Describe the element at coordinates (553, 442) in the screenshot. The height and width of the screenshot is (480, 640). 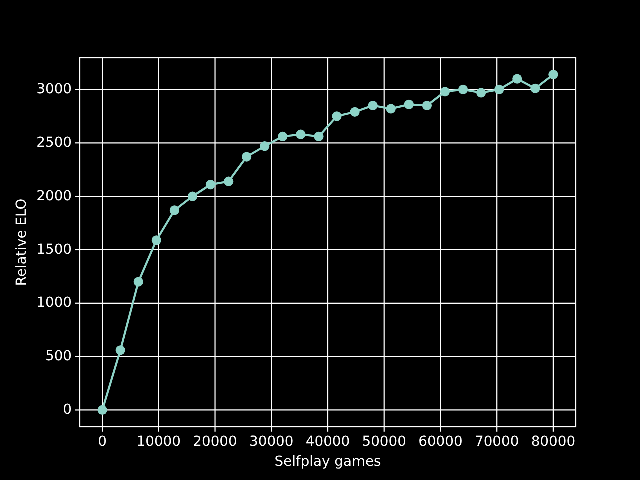
I see `x-tick-label: 80000` at that location.